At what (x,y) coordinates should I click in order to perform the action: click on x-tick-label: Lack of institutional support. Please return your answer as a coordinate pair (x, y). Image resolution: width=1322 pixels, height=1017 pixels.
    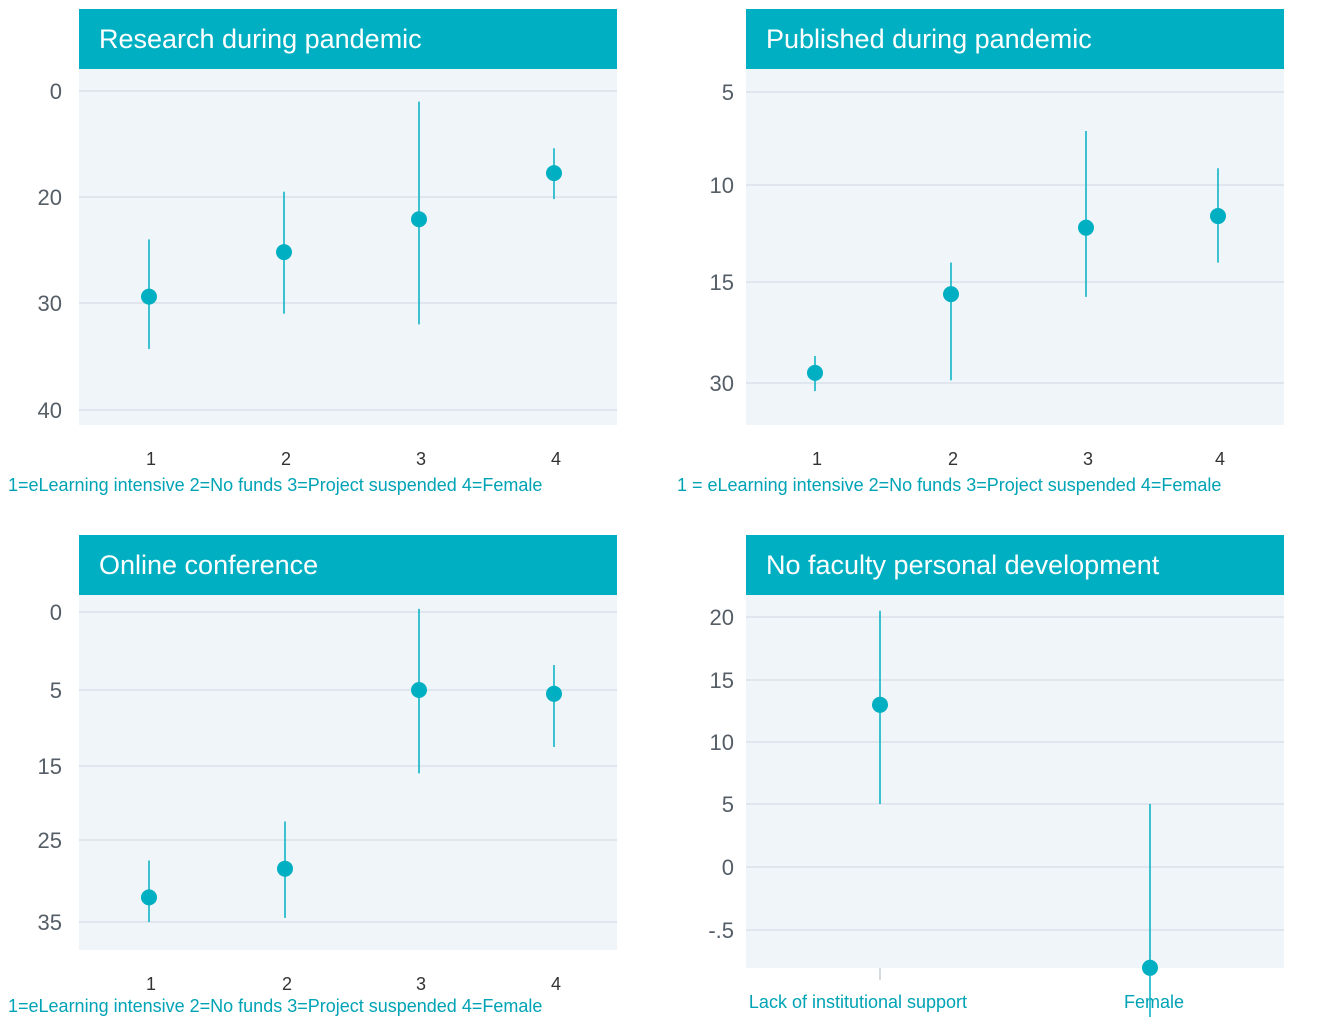
    Looking at the image, I should click on (858, 1002).